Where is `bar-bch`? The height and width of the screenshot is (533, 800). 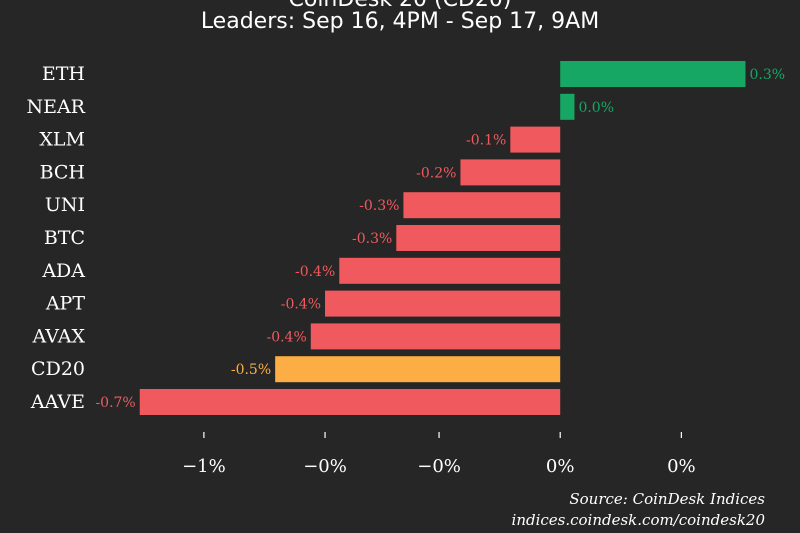
bar-bch is located at coordinates (510, 172).